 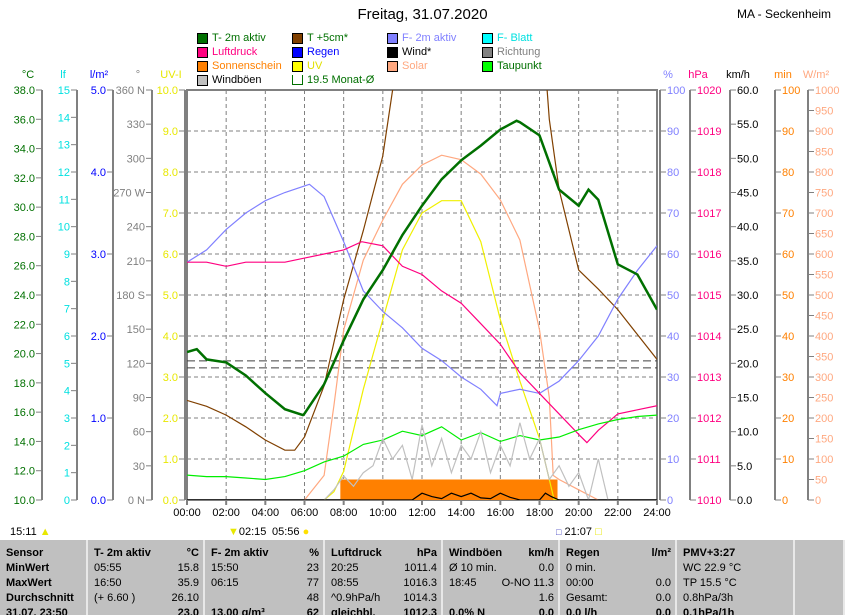 What do you see at coordinates (323, 52) in the screenshot?
I see `legend-label: Regen` at bounding box center [323, 52].